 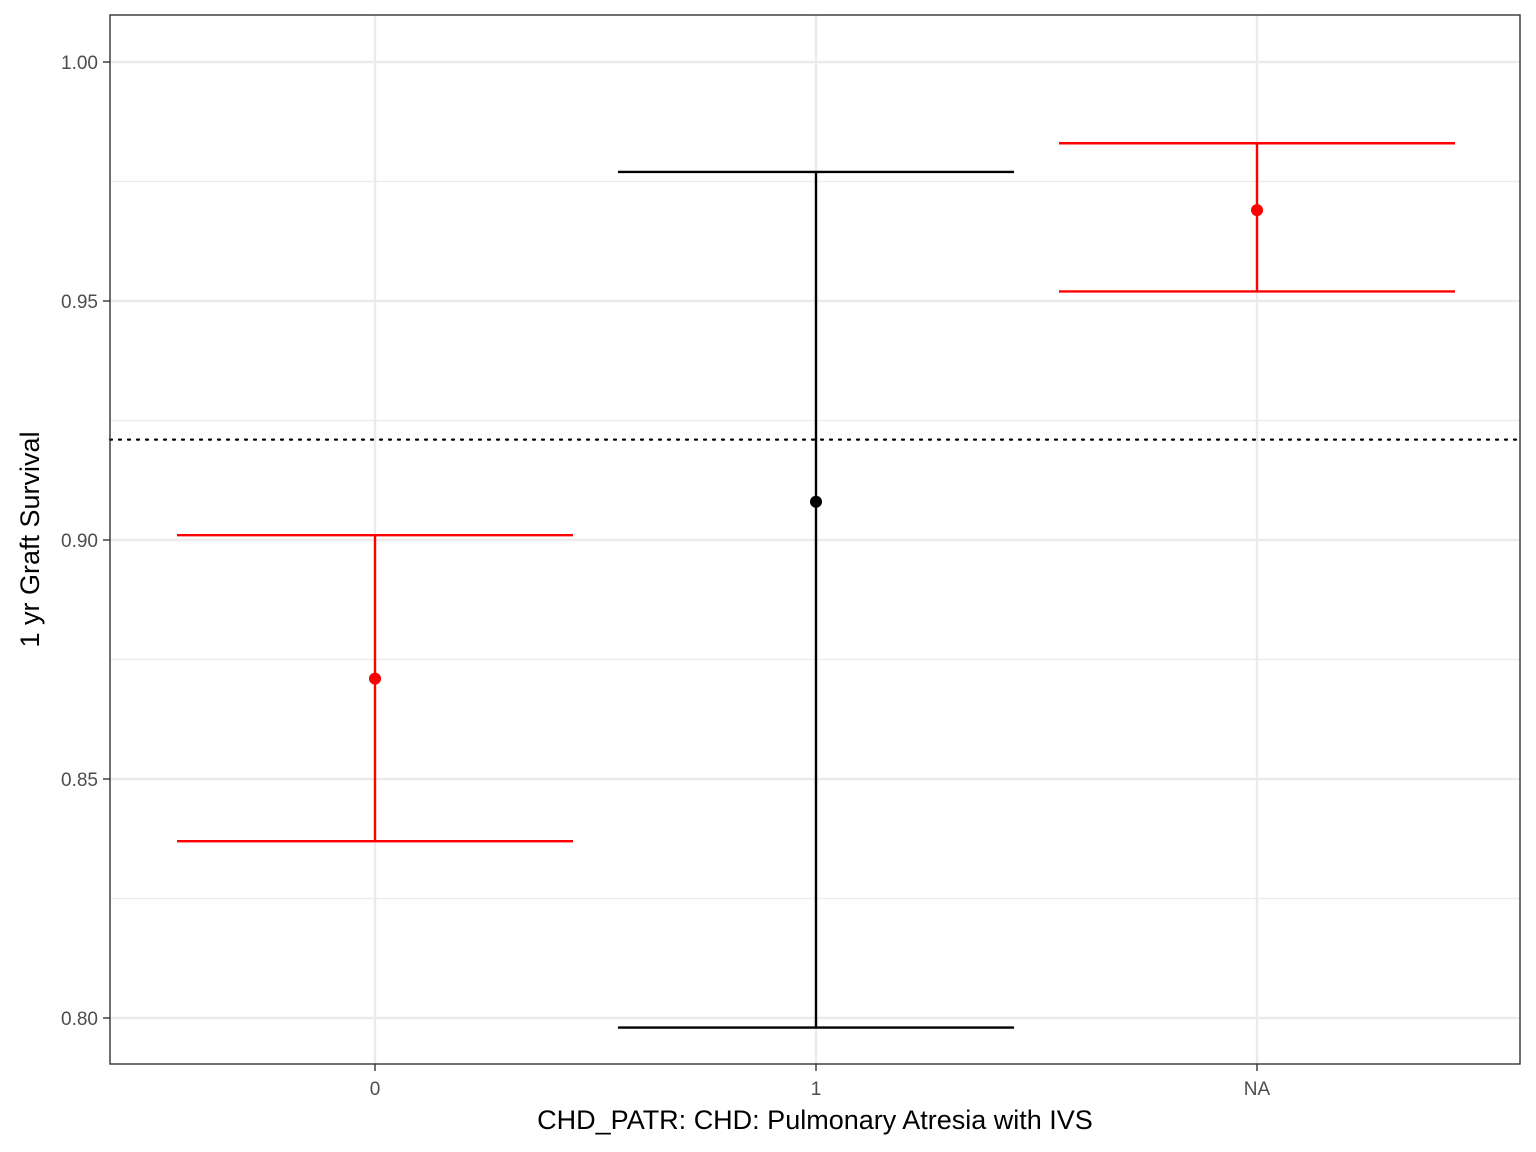 I want to click on y-axis-title: 1 yr Graft Survival, so click(x=30, y=539).